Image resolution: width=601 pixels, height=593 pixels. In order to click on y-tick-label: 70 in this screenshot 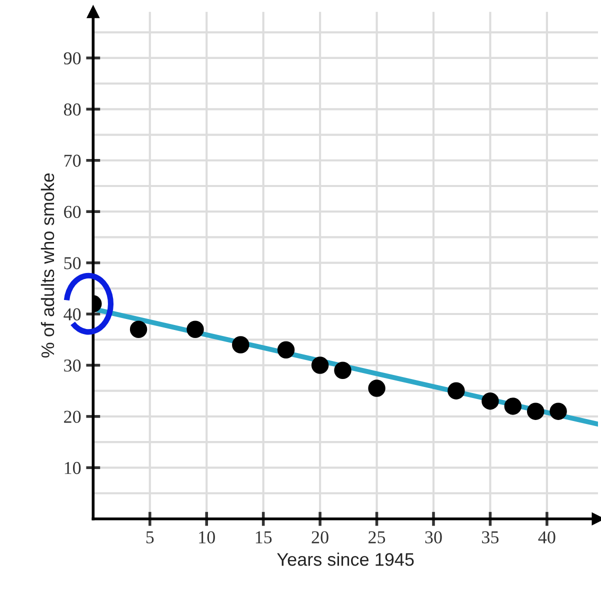, I will do `click(72, 160)`.